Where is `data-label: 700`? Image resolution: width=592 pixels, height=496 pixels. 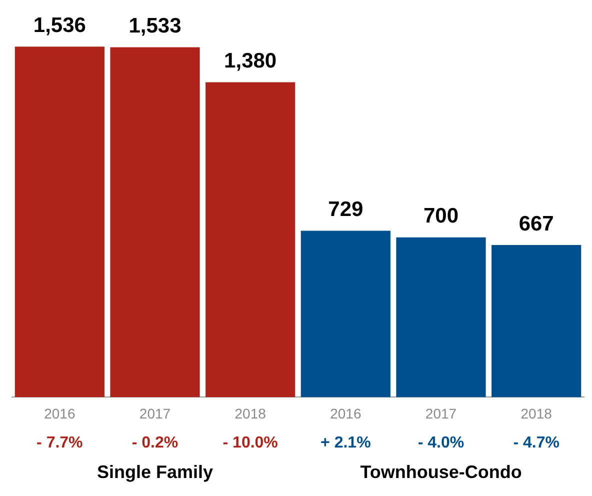
data-label: 700 is located at coordinates (441, 216).